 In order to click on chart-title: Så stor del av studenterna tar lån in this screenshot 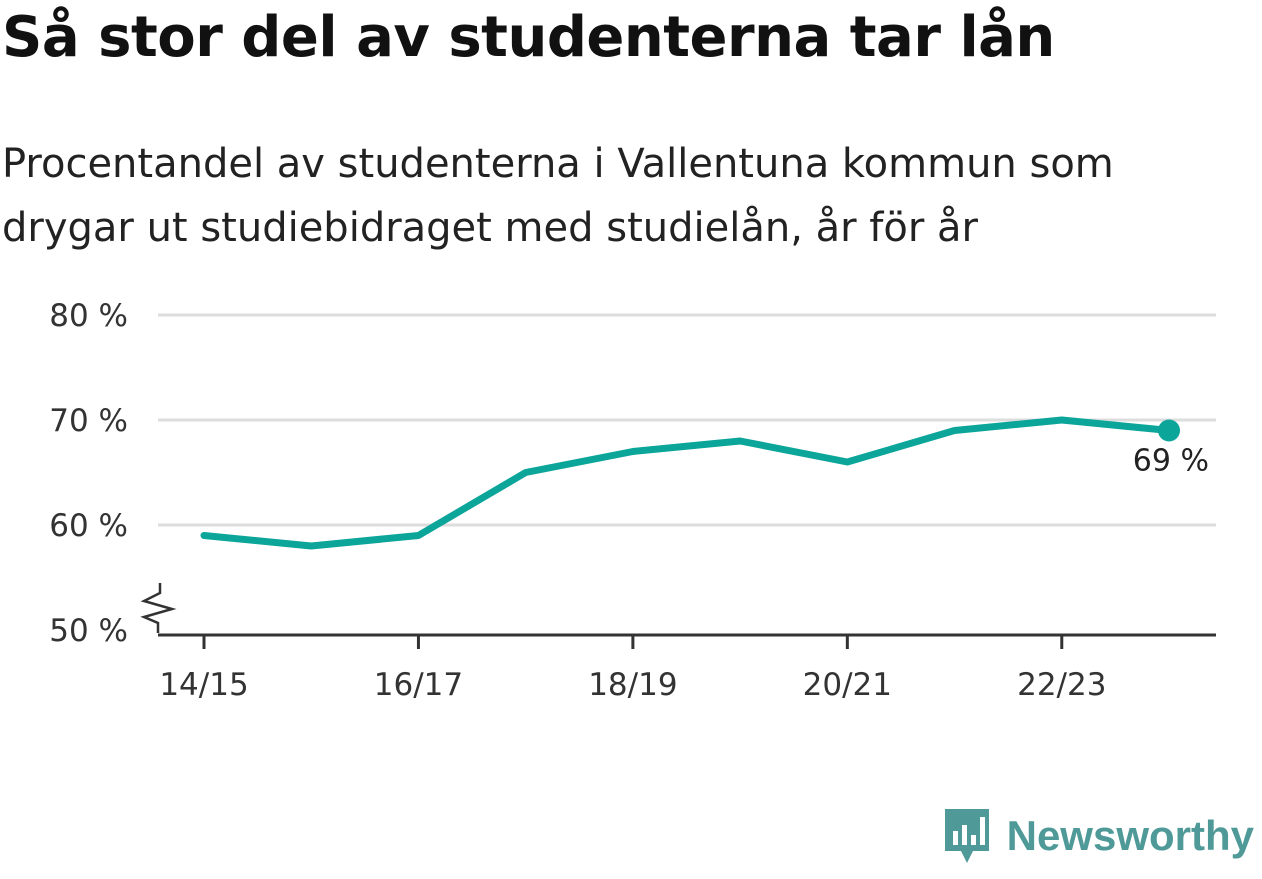, I will do `click(528, 37)`.